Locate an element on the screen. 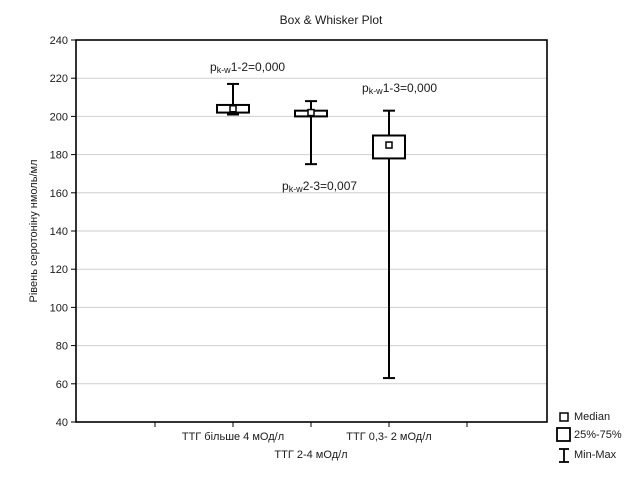  p-value-annotation: pk-w1-3=0,000 is located at coordinates (399, 88).